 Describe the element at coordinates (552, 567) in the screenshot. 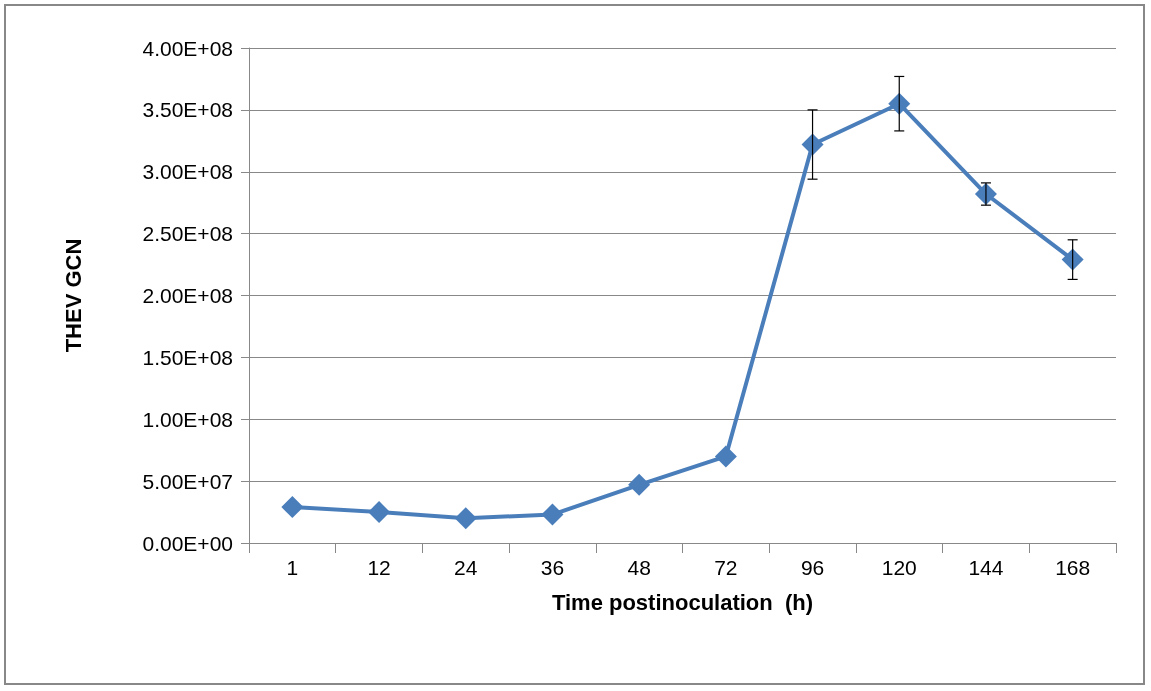

I see `x-tick-label: 36` at that location.